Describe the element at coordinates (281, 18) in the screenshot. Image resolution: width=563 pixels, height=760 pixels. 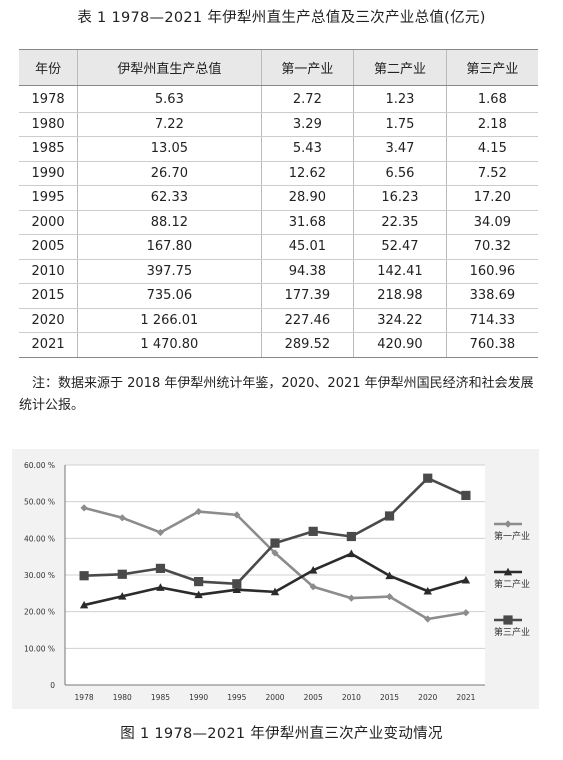
I see `table-title: 表 1 1978—2021 年伊犁州直生产总值及三次产业总值(亿元)` at that location.